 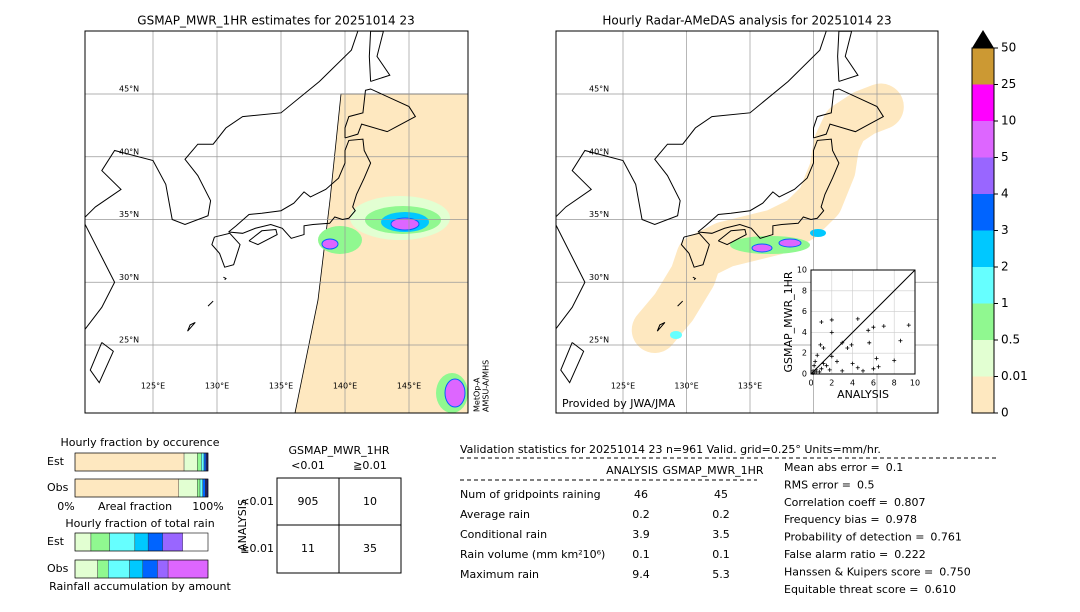 I want to click on lon-label: 140°E, so click(x=345, y=386).